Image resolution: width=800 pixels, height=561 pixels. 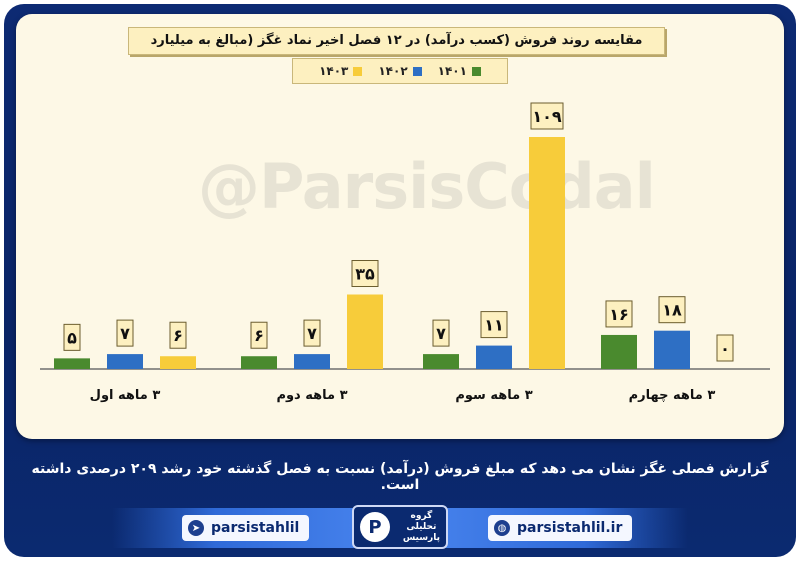 I want to click on website-label: parsistahlil.ir, so click(x=570, y=528).